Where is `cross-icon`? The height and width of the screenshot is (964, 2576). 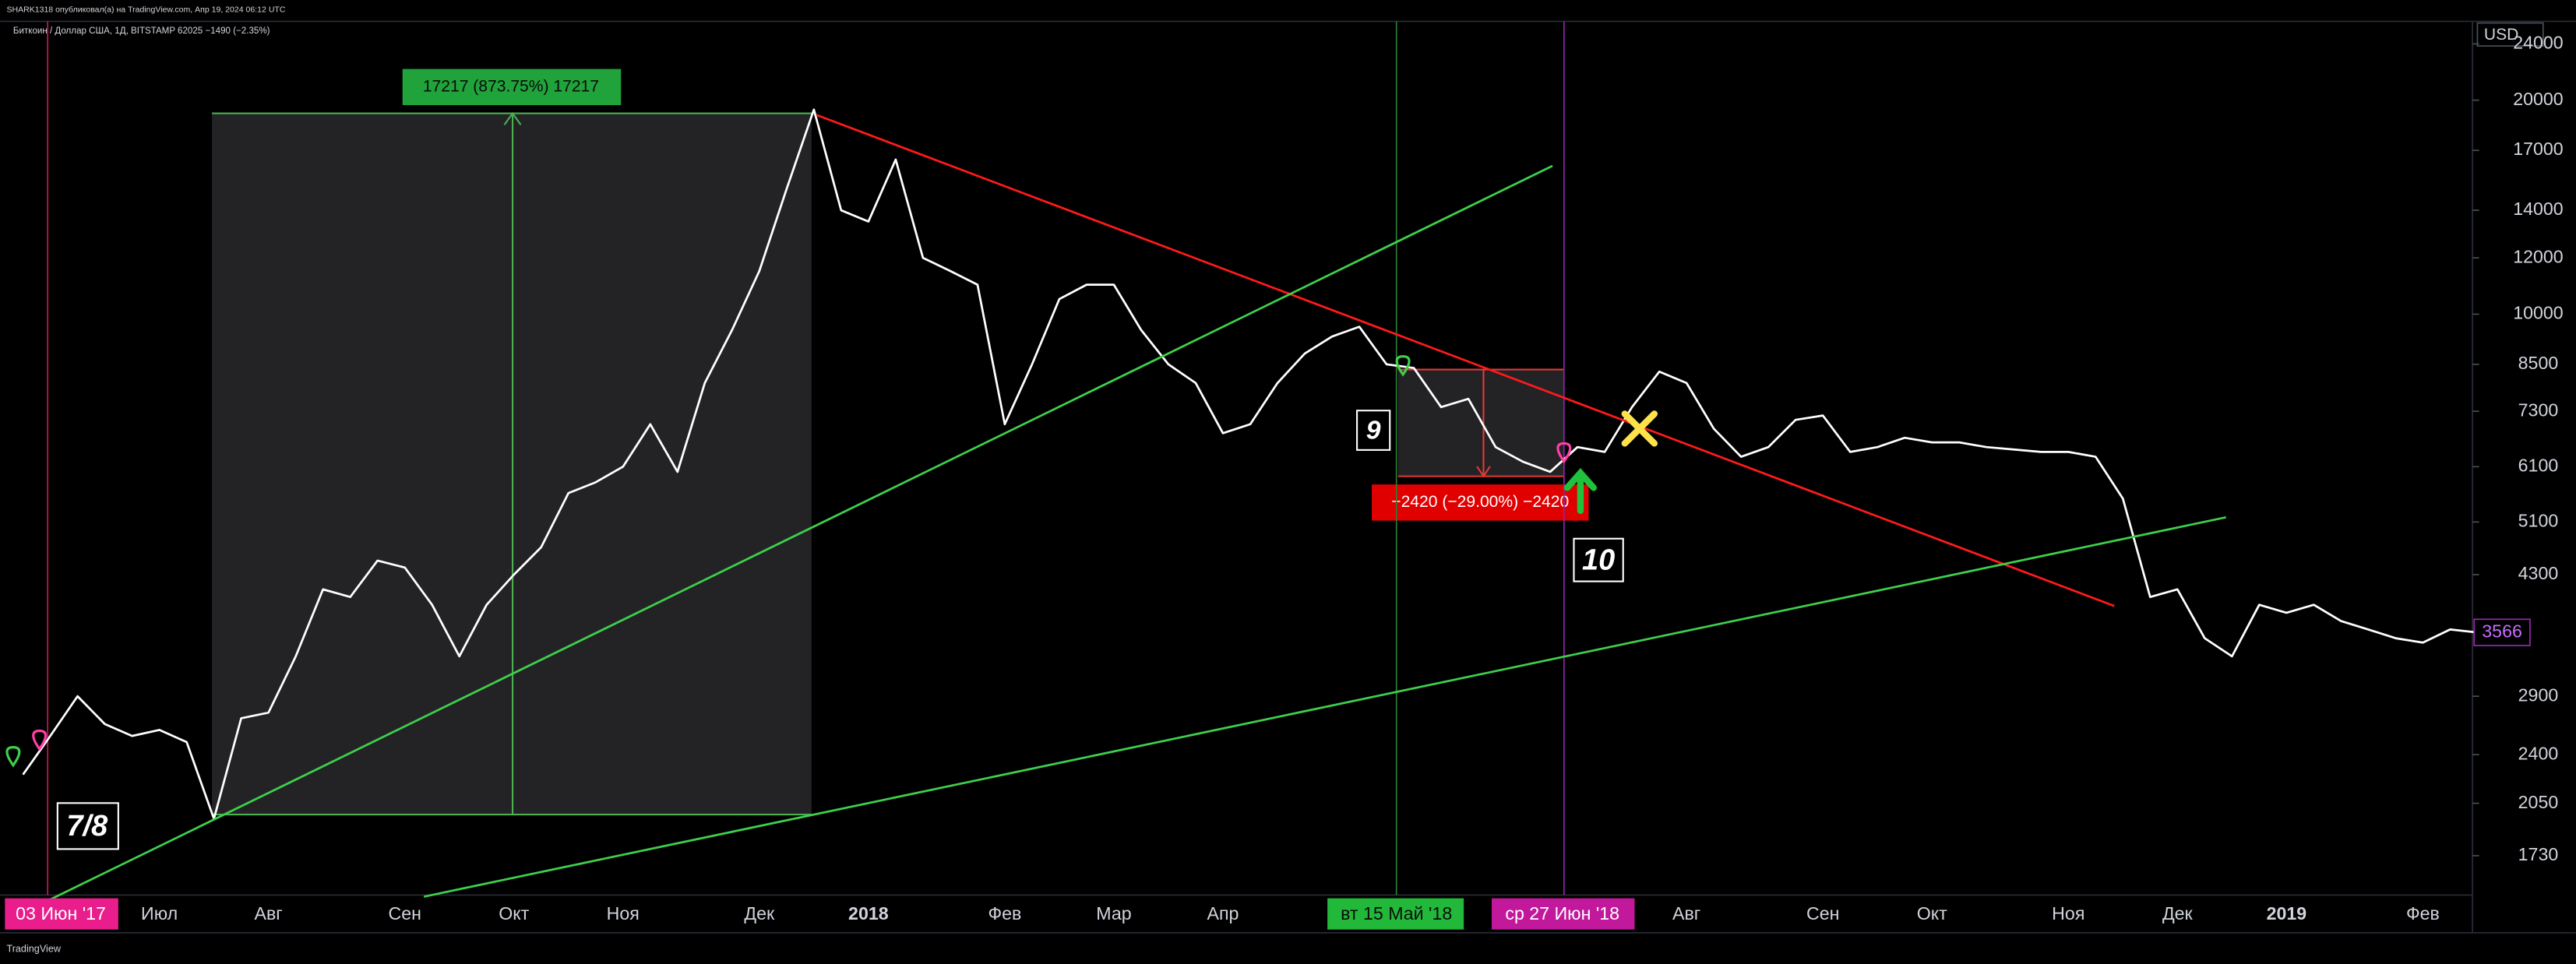
cross-icon is located at coordinates (1639, 429).